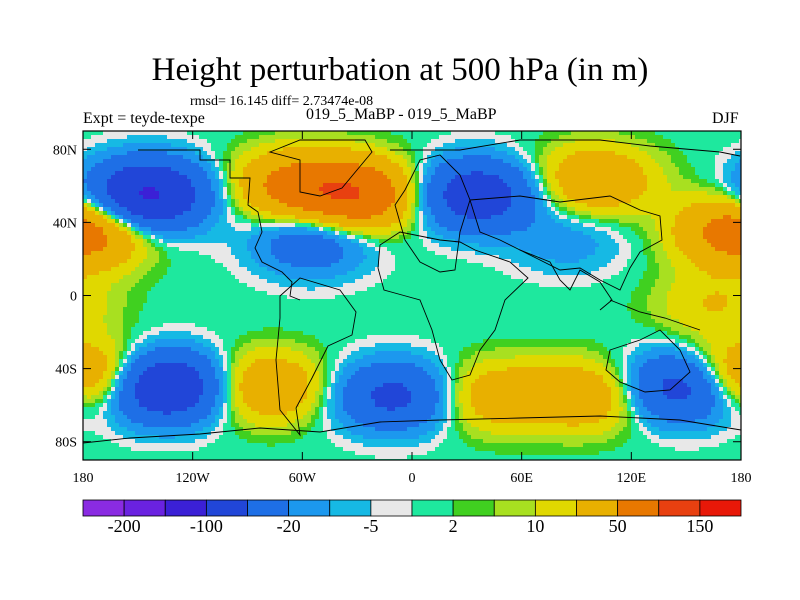 The image size is (800, 600). I want to click on x-tick-label: 60W, so click(303, 478).